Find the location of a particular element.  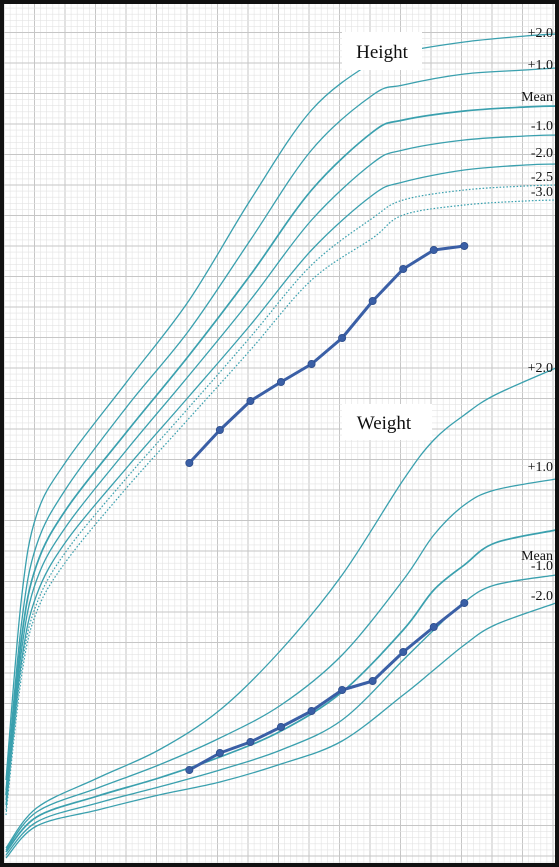

height-title-box is located at coordinates (382, 51).